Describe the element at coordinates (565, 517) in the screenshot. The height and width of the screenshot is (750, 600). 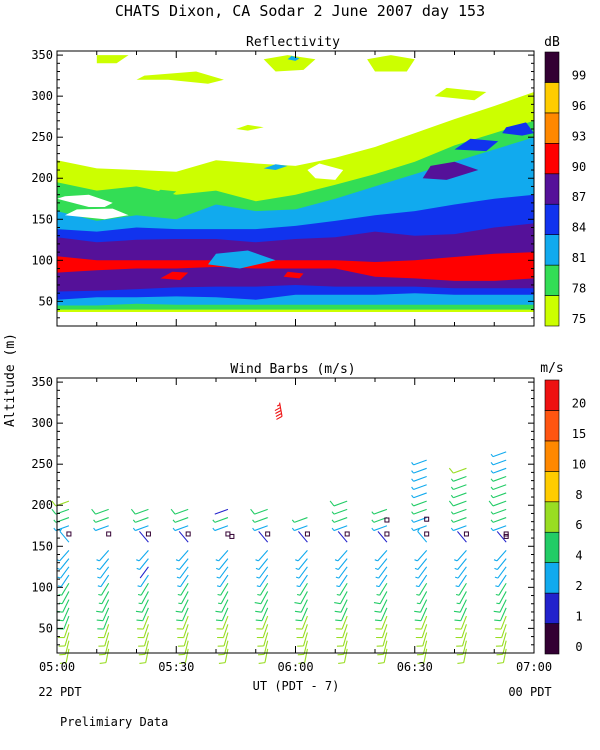
I see `wind-colorbar: 0 1 2 4 6 8 10 15 20` at that location.